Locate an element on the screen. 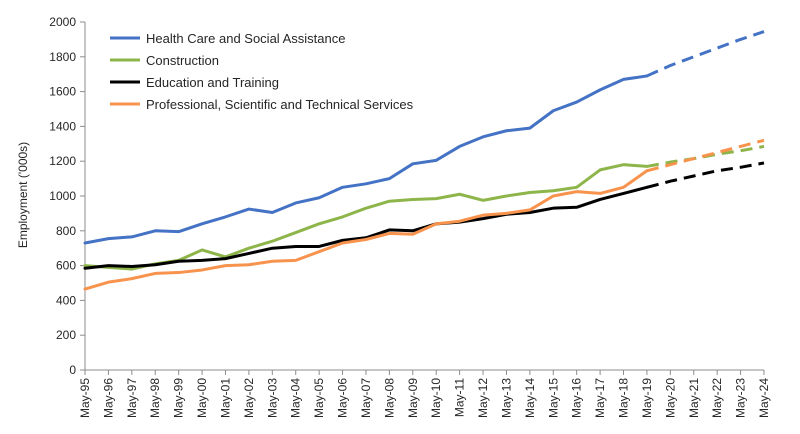 The height and width of the screenshot is (434, 800). x-tick-label: May-21 is located at coordinates (694, 398).